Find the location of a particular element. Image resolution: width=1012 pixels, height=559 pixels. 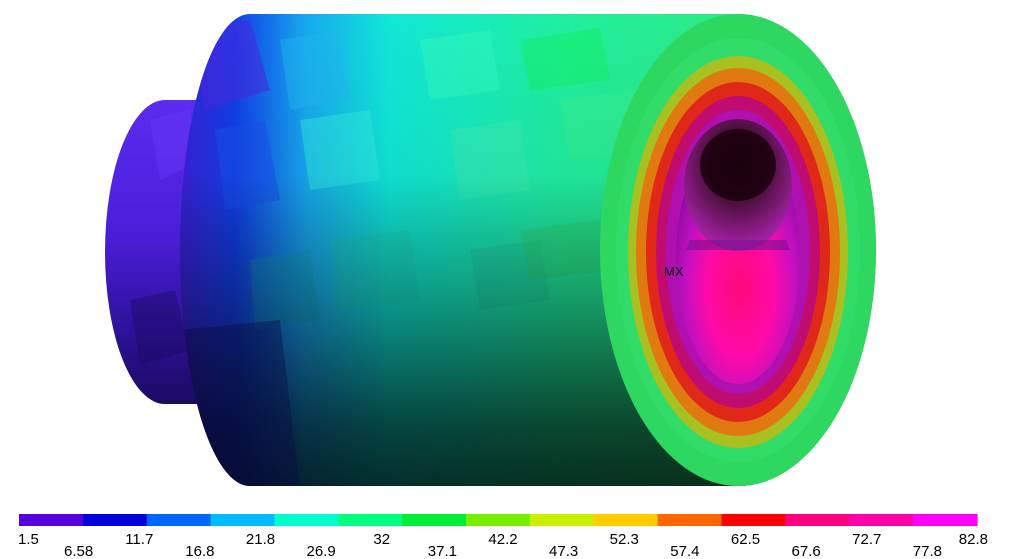

legend-label: 1.5 is located at coordinates (28, 539).